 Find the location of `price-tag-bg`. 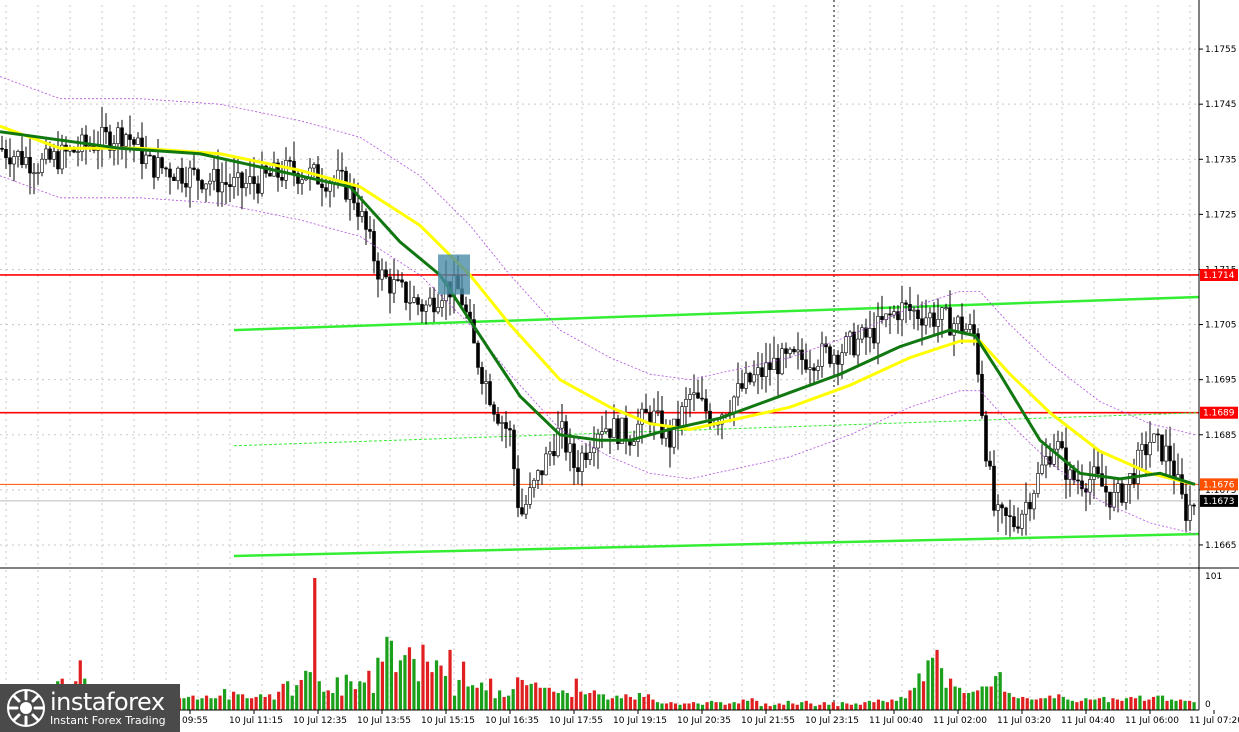

price-tag-bg is located at coordinates (1219, 412).